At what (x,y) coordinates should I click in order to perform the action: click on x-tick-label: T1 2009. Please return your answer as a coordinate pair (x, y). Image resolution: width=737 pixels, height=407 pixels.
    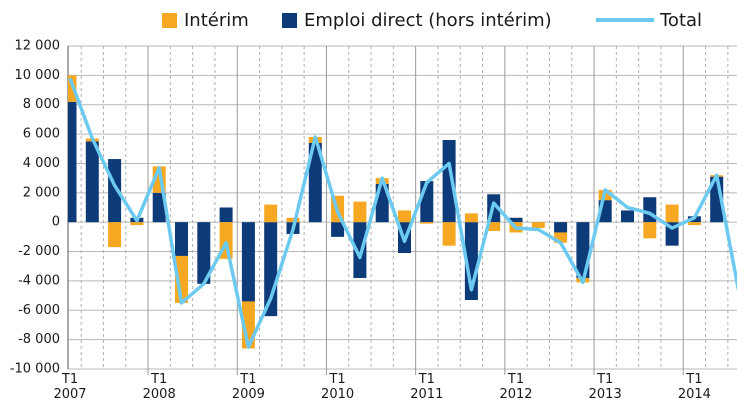
    Looking at the image, I should click on (248, 387).